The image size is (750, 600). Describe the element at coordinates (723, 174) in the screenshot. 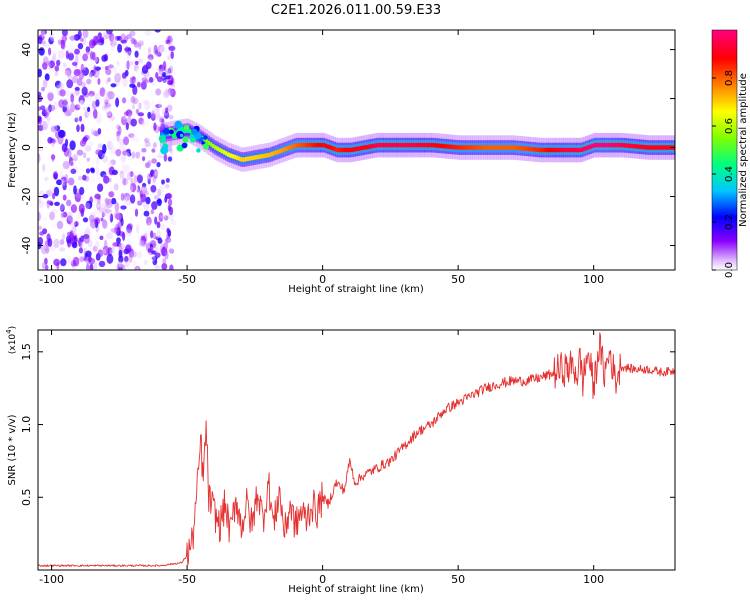

I see `colorbar-ticks: 0.0 0.2 0.4 0.6 0.8` at that location.